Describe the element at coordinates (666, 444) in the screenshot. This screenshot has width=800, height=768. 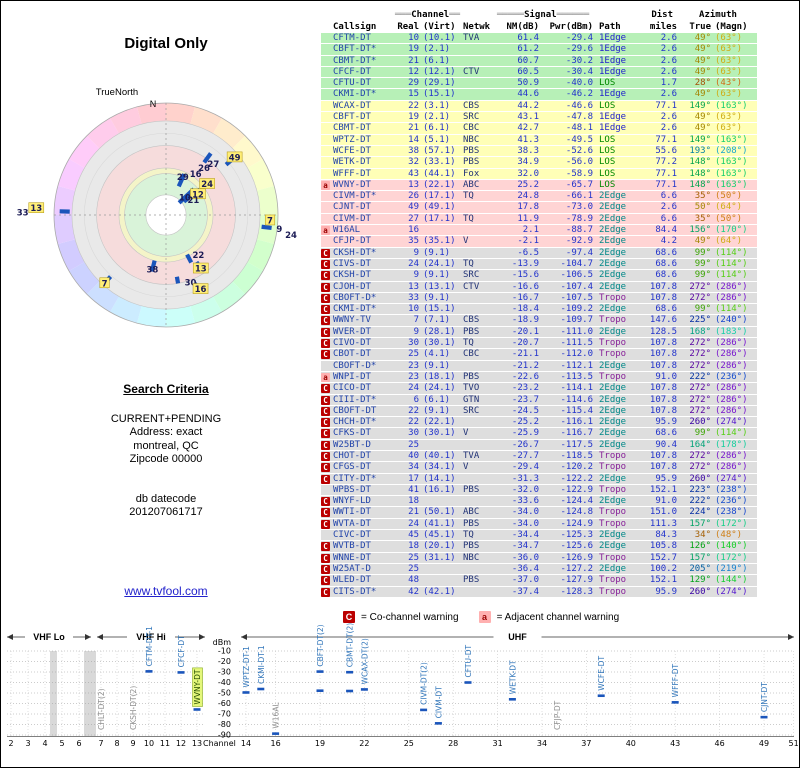
I see `cell-dist: 90.4` at that location.